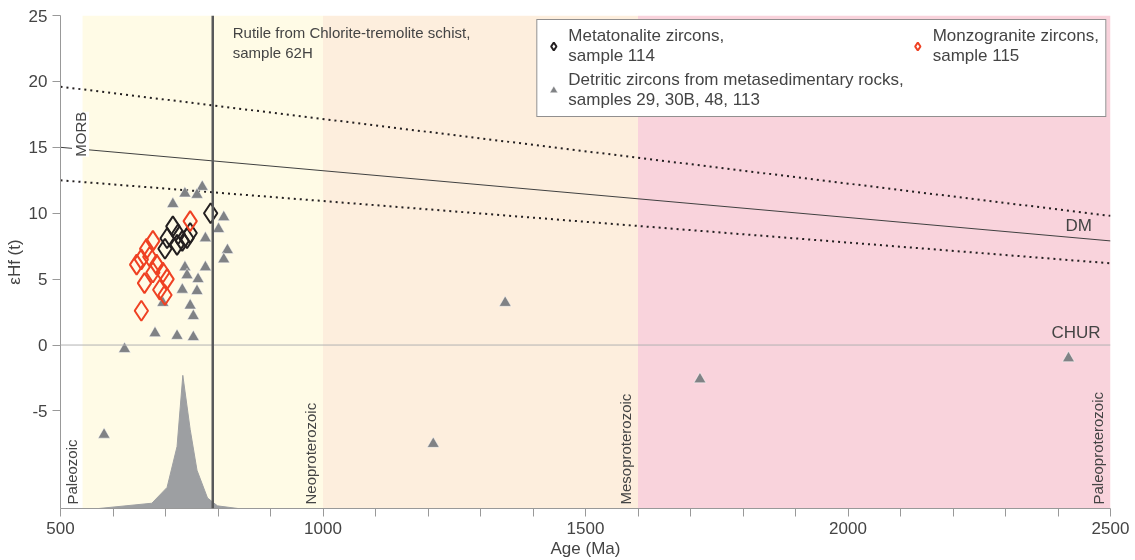 Image resolution: width=1135 pixels, height=560 pixels. Describe the element at coordinates (1098, 448) in the screenshot. I see `band-label: Paleoproterozoic` at that location.